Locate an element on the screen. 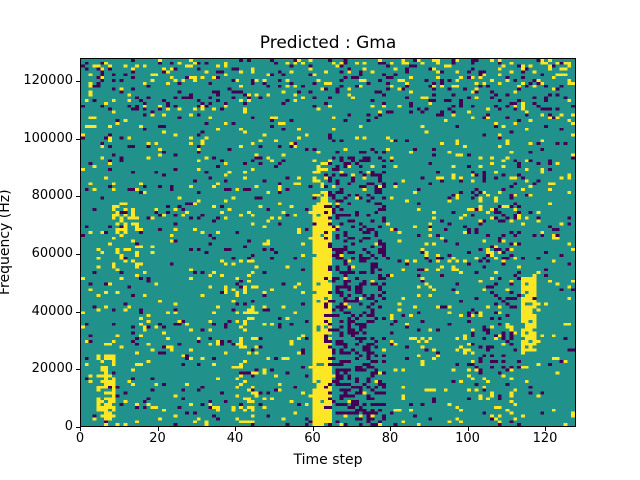 The width and height of the screenshot is (640, 480). y-tick-label: 40000 is located at coordinates (52, 311).